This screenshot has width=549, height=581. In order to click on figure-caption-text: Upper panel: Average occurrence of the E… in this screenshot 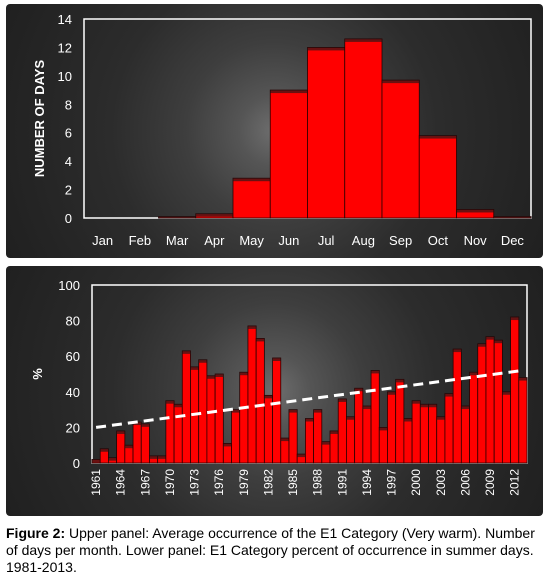, I will do `click(270, 550)`.